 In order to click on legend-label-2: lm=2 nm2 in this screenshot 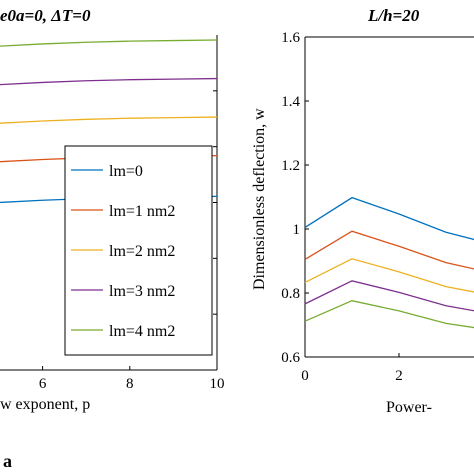, I will do `click(142, 251)`.